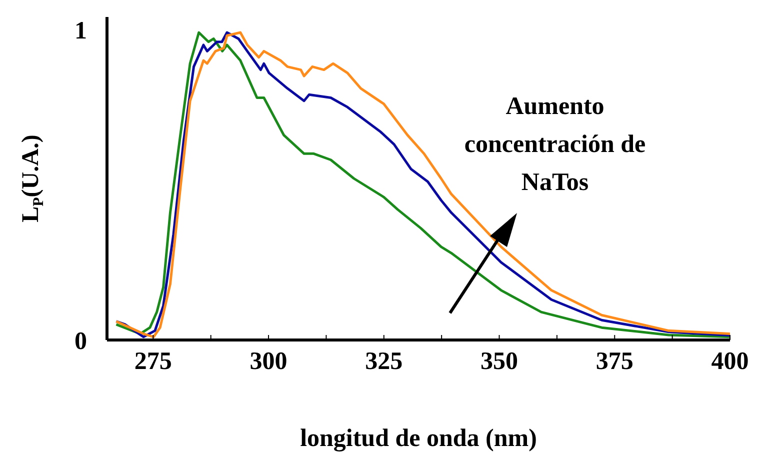  Describe the element at coordinates (80, 341) in the screenshot. I see `y-tick-label: 0` at that location.